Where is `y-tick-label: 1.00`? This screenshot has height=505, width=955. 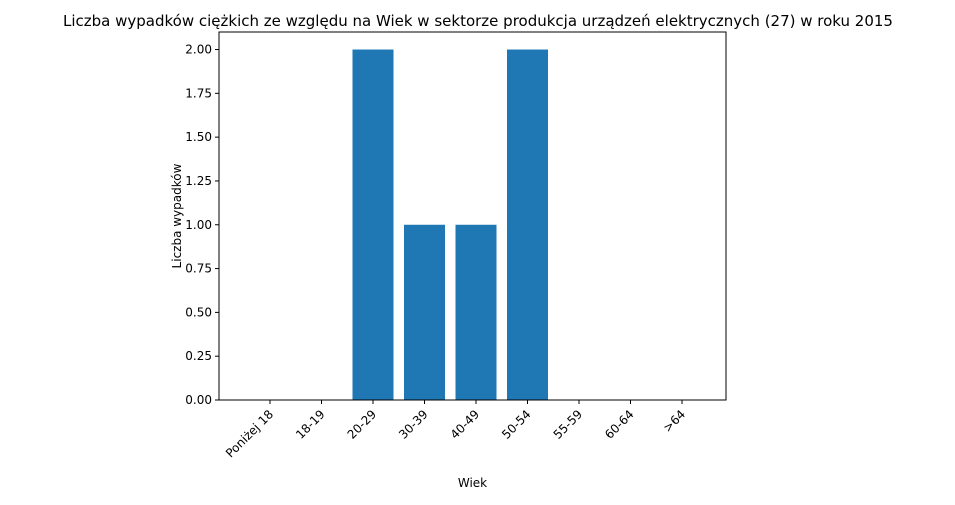
y-tick-label: 1.00 is located at coordinates (198, 225).